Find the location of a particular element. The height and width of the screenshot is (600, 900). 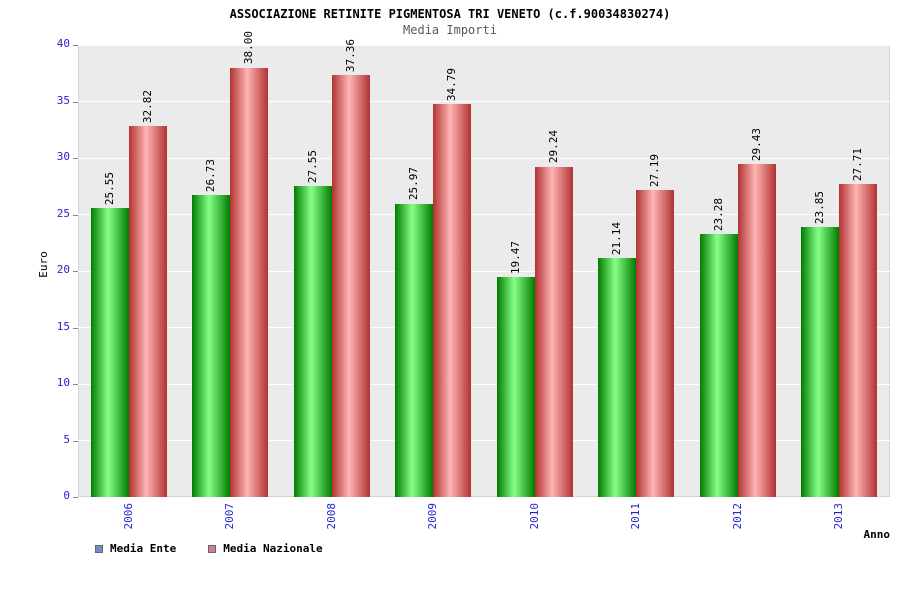

bar-media-ente-2011 is located at coordinates (617, 377).